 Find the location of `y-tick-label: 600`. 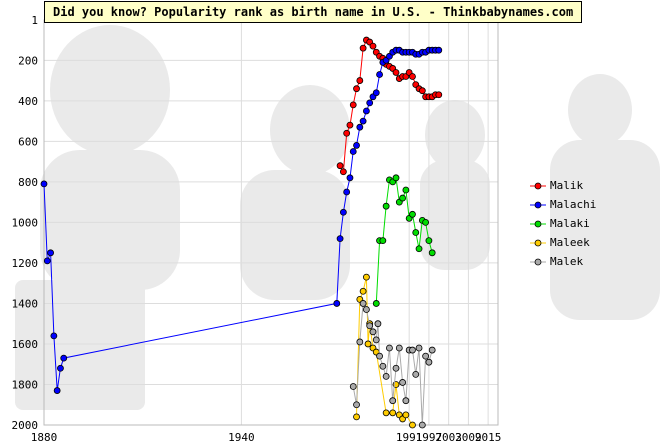

y-tick-label: 600 is located at coordinates (28, 141).